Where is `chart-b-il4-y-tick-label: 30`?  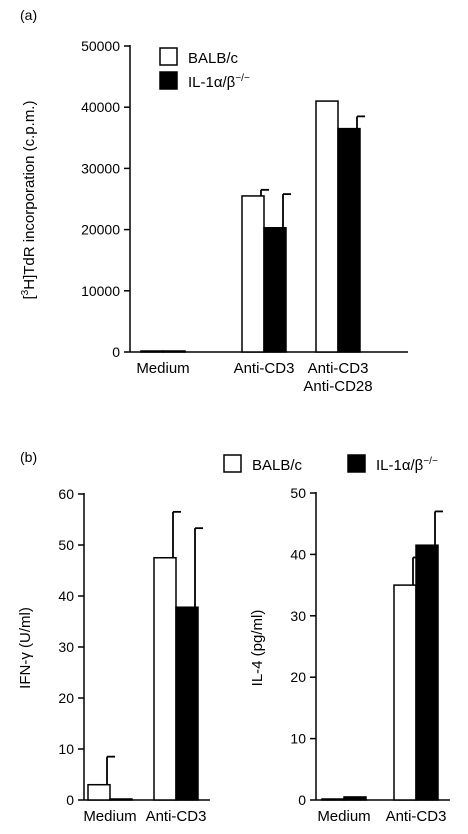
chart-b-il4-y-tick-label: 30 is located at coordinates (298, 616).